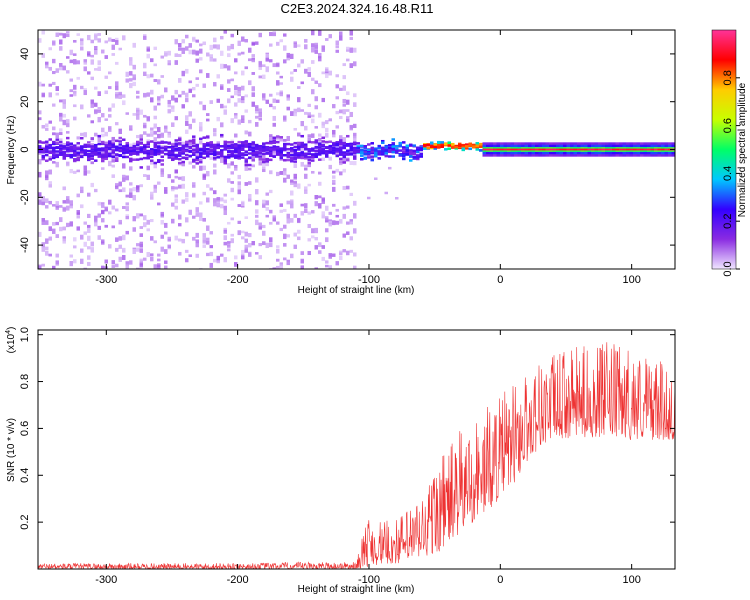 The image size is (750, 600). What do you see at coordinates (369, 280) in the screenshot?
I see `x-tick-label: -100` at bounding box center [369, 280].